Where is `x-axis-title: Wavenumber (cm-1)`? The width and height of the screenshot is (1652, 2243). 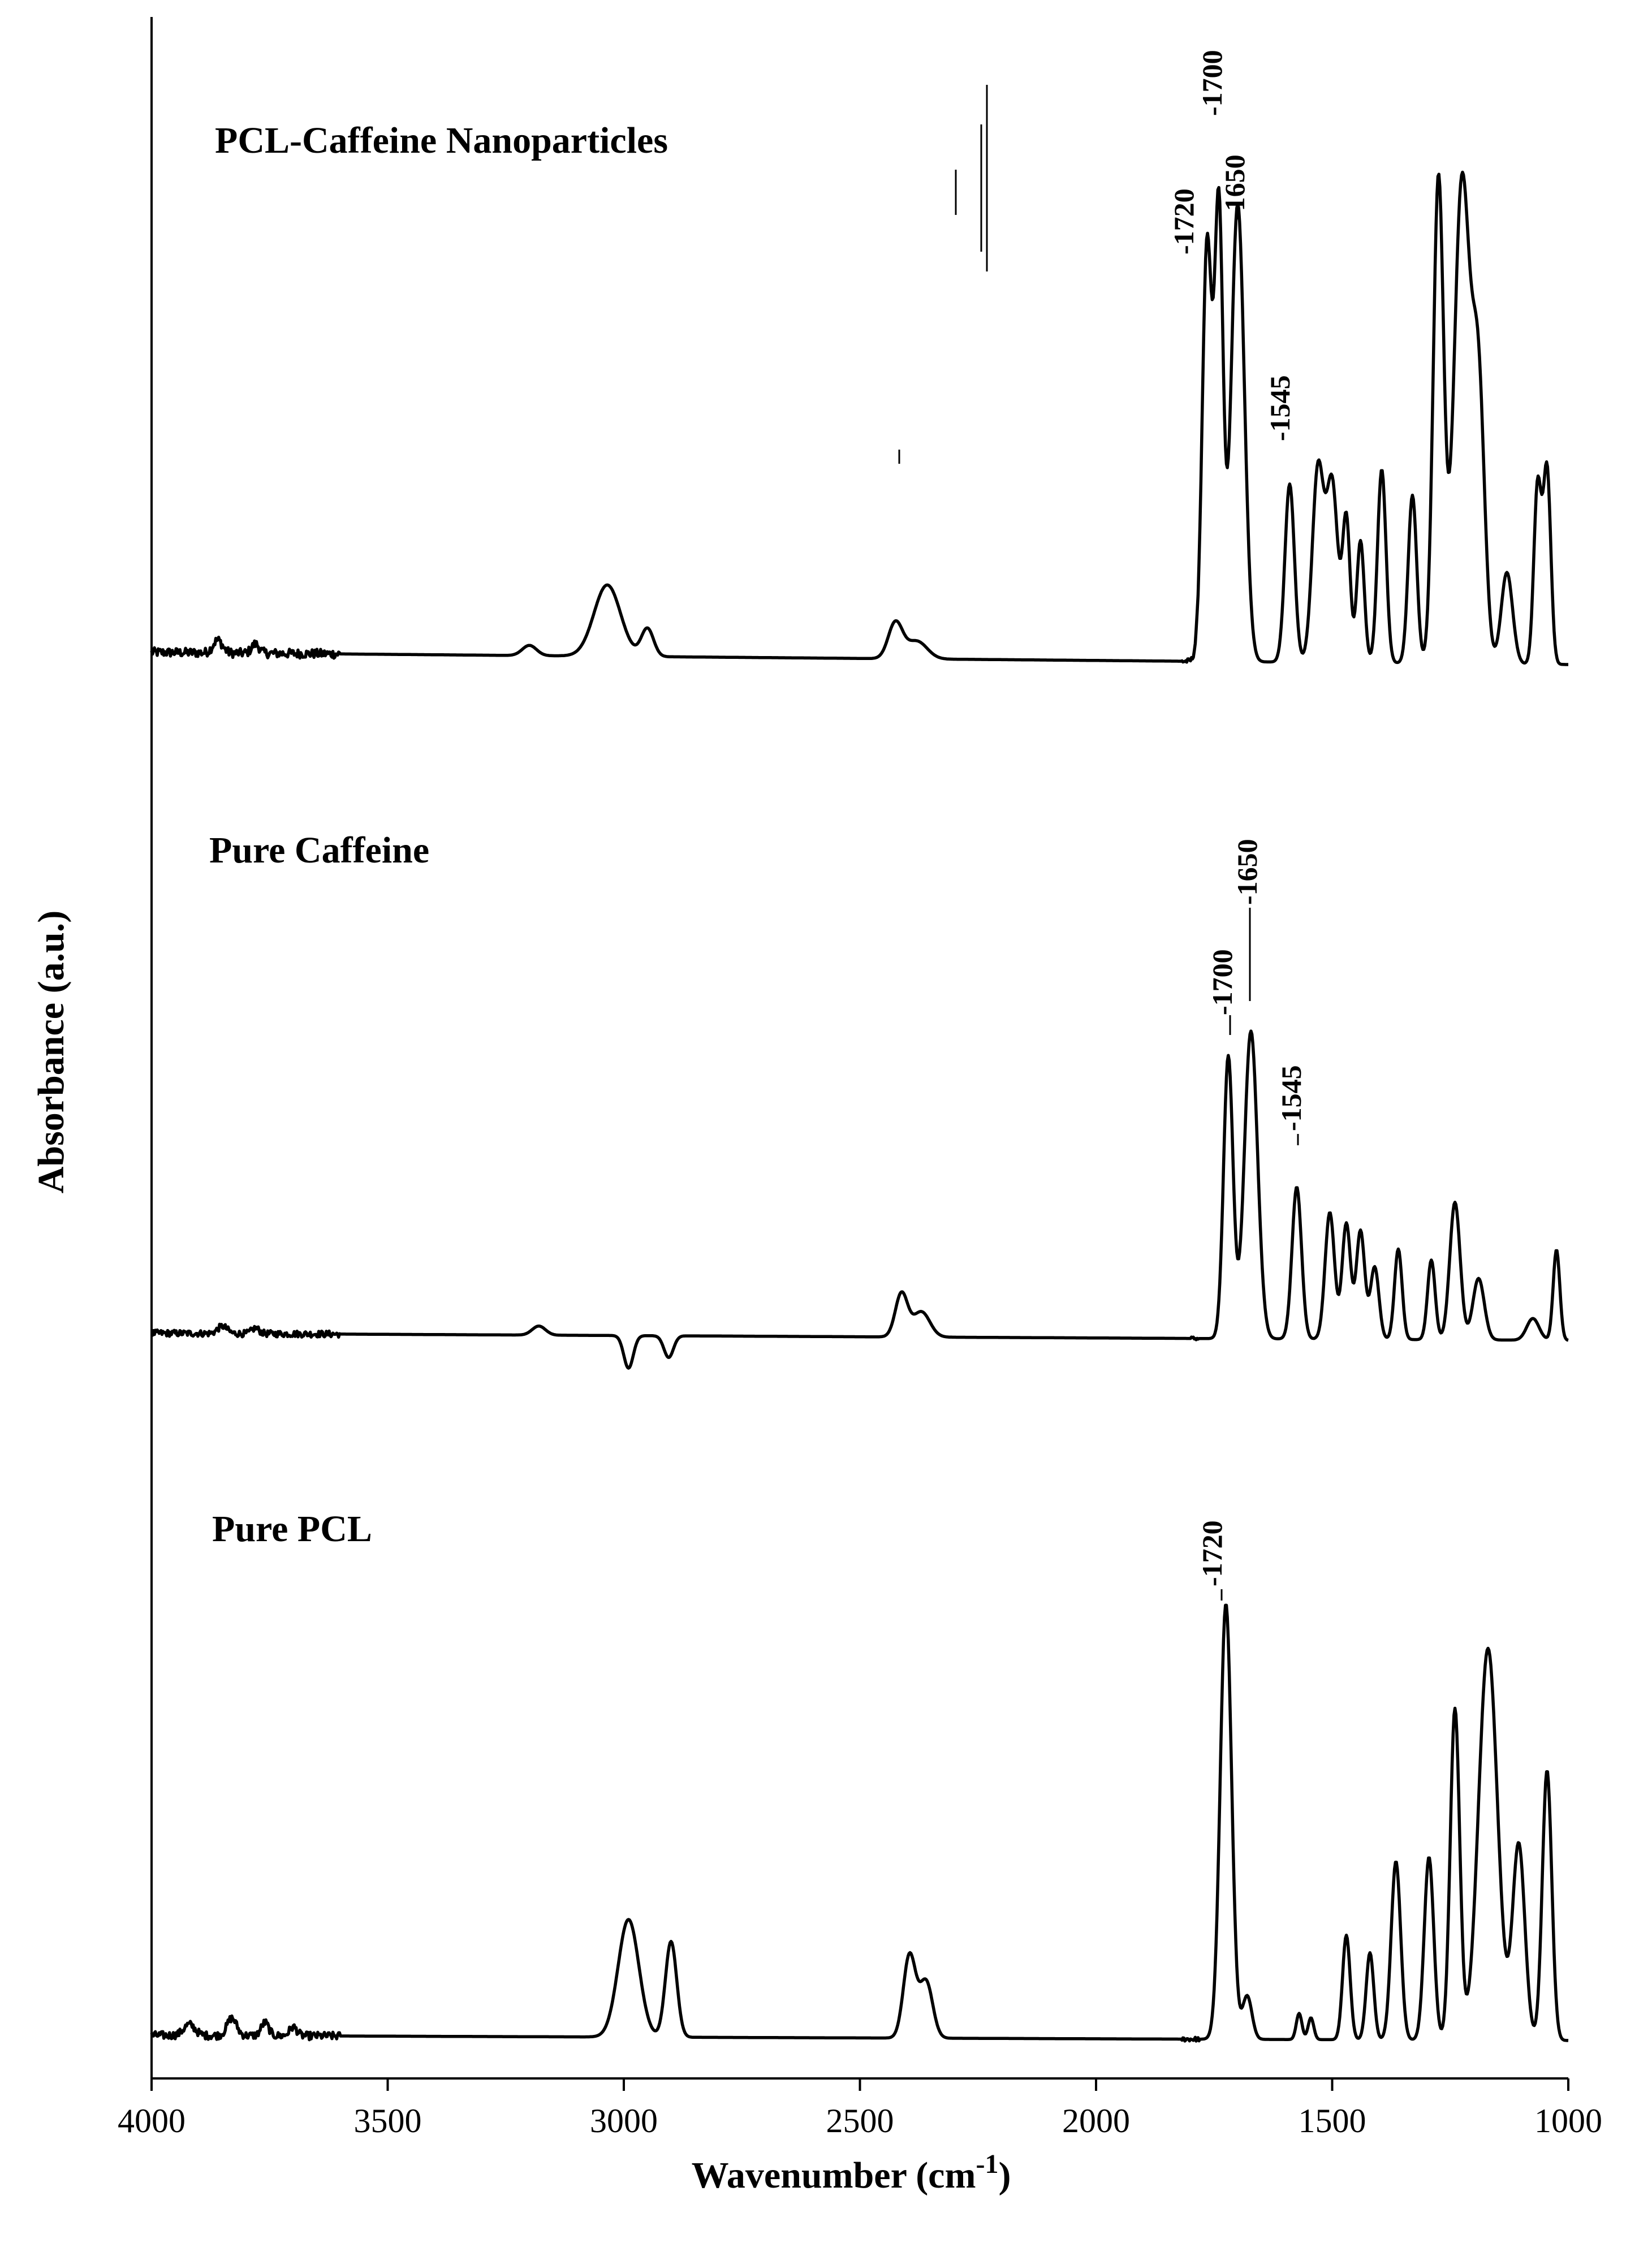 x-axis-title: Wavenumber (cm-1) is located at coordinates (852, 2172).